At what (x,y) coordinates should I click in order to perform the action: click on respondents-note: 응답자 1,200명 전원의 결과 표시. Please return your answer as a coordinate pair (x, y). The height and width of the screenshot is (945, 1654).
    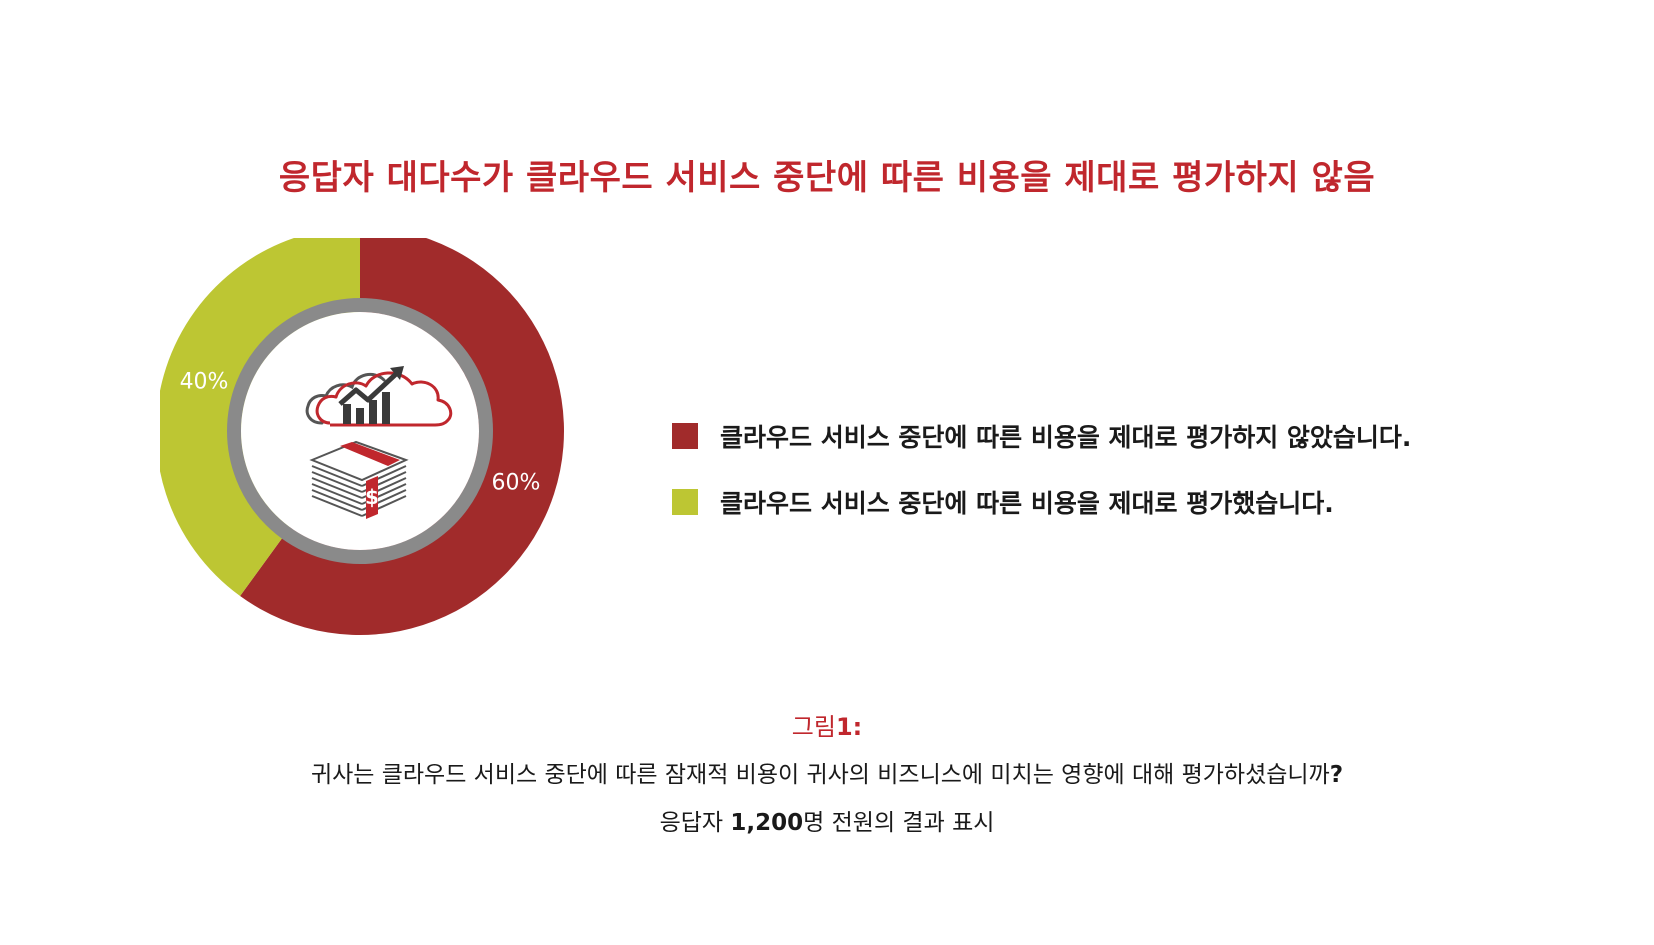
    Looking at the image, I should click on (827, 823).